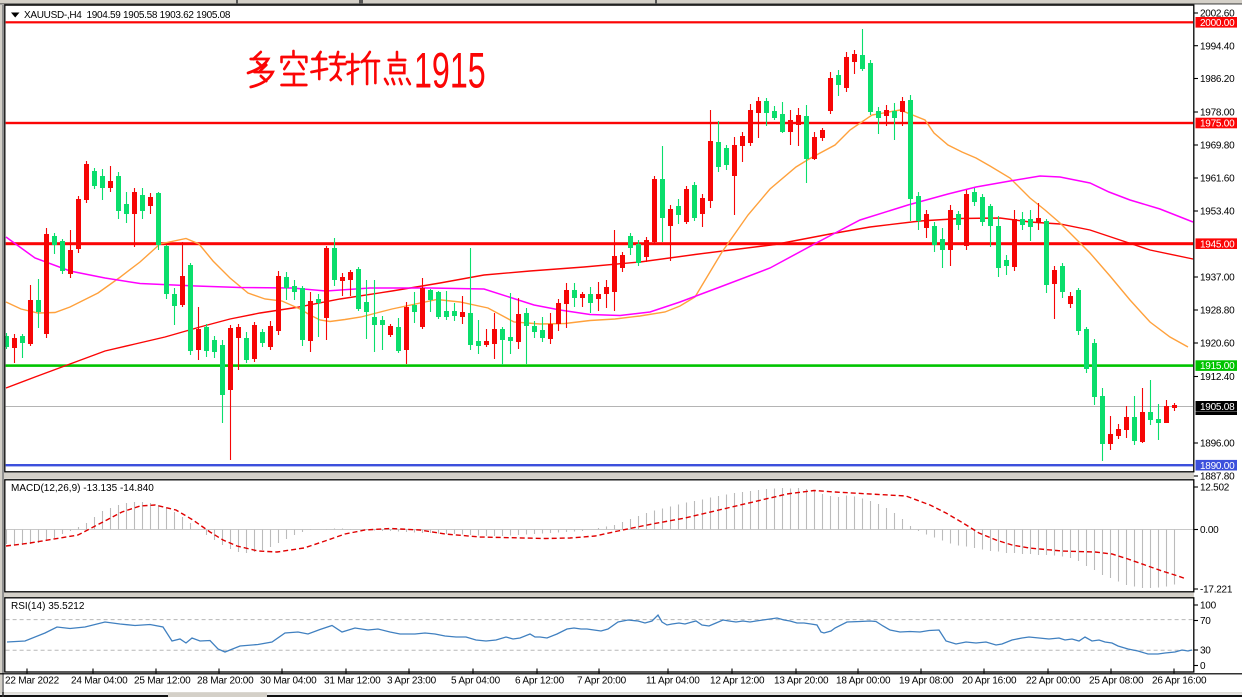 Image resolution: width=1242 pixels, height=697 pixels. What do you see at coordinates (352, 681) in the screenshot?
I see `svg-text: 31 Mar 12:00` at bounding box center [352, 681].